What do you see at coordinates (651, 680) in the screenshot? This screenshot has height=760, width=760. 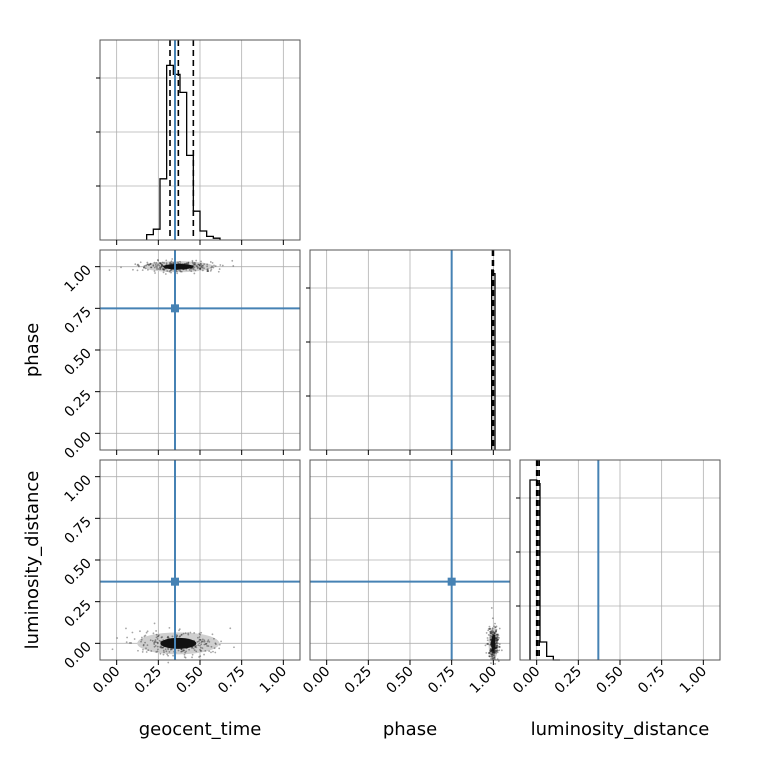 I see `x-tick-label-luminosity_distance-3: 0.75` at bounding box center [651, 680].